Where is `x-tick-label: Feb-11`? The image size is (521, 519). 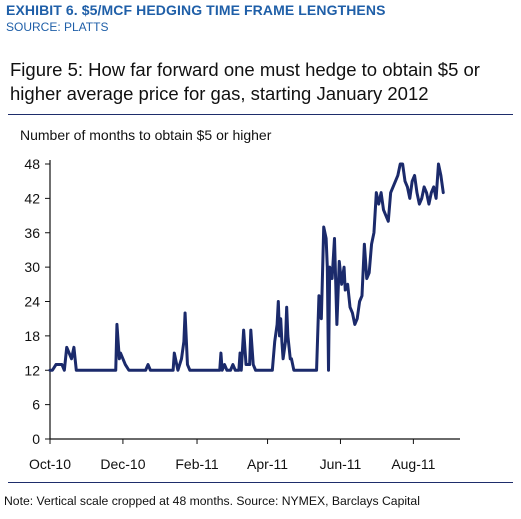 x-tick-label: Feb-11 is located at coordinates (197, 464).